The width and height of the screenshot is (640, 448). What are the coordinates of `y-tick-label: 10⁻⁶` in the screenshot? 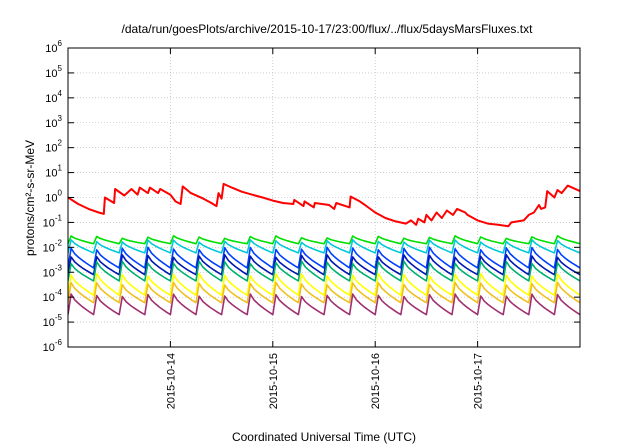 It's located at (53, 346).